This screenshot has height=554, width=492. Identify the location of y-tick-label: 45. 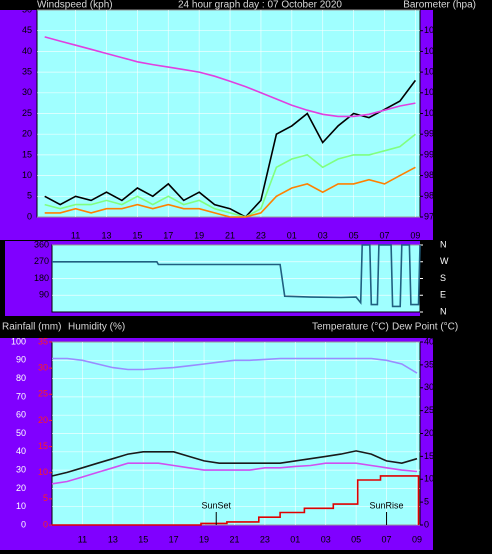
(27, 30).